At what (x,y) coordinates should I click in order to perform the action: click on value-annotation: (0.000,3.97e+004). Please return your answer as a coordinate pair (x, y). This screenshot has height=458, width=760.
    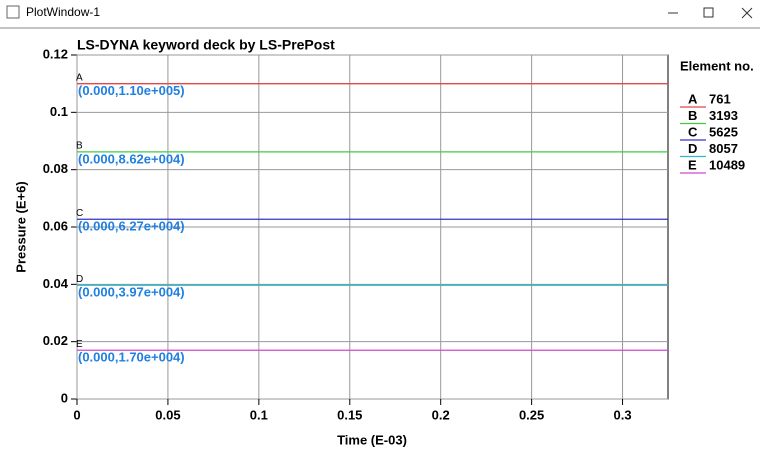
    Looking at the image, I should click on (131, 292).